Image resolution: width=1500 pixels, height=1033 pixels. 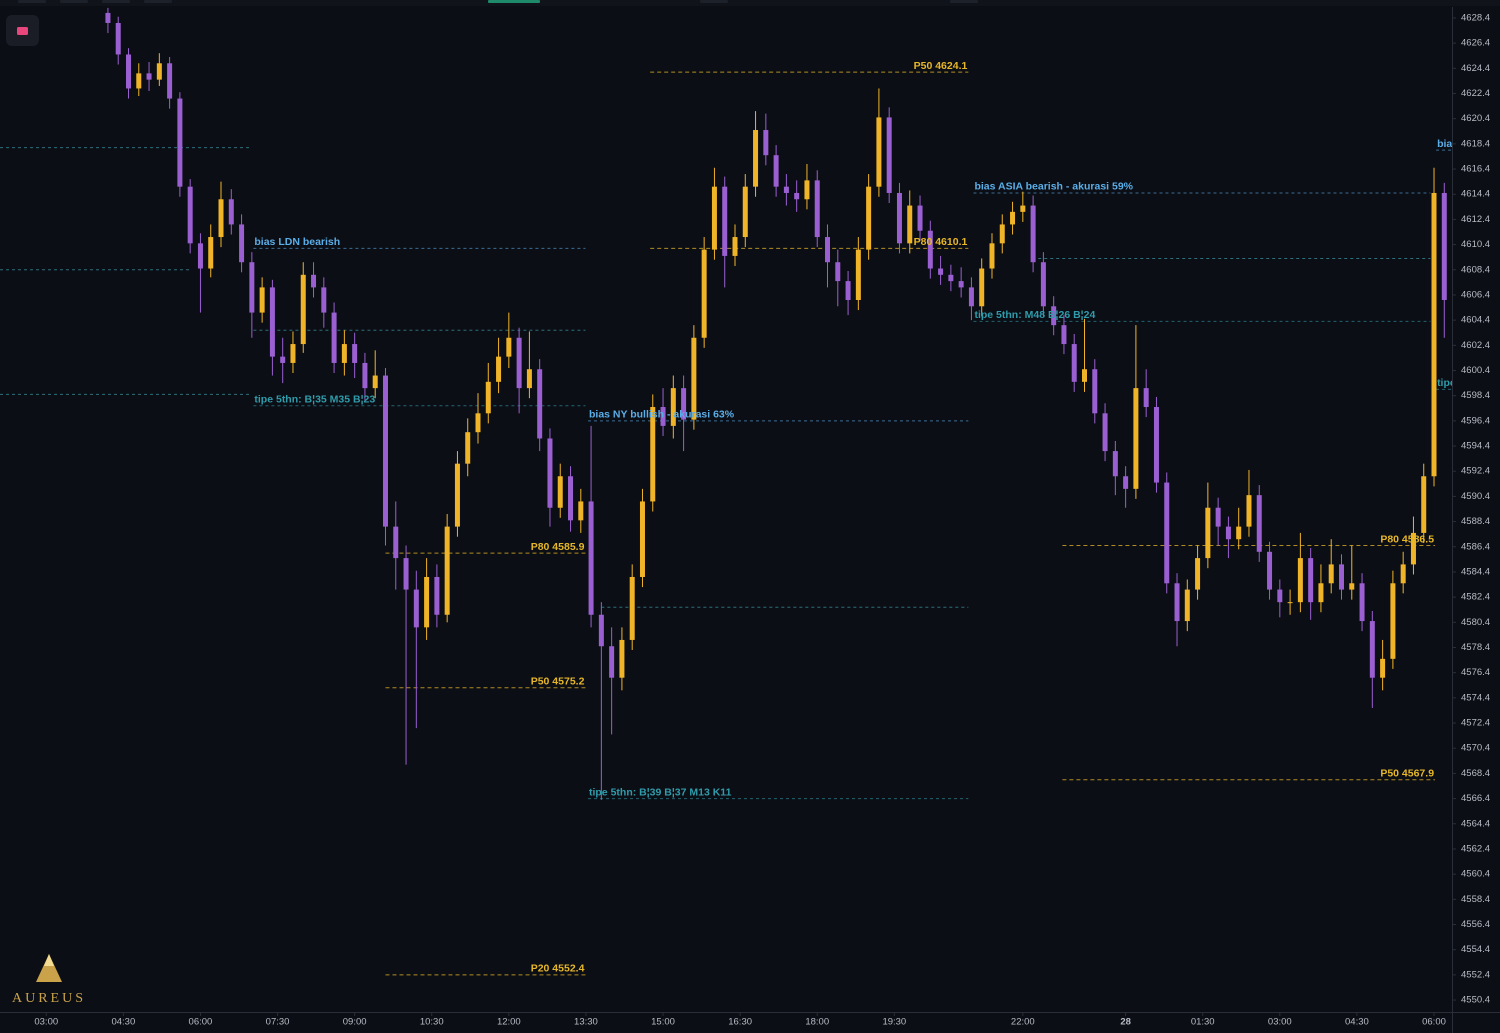 What do you see at coordinates (1475, 798) in the screenshot?
I see `y-tick-label: 4566.4` at bounding box center [1475, 798].